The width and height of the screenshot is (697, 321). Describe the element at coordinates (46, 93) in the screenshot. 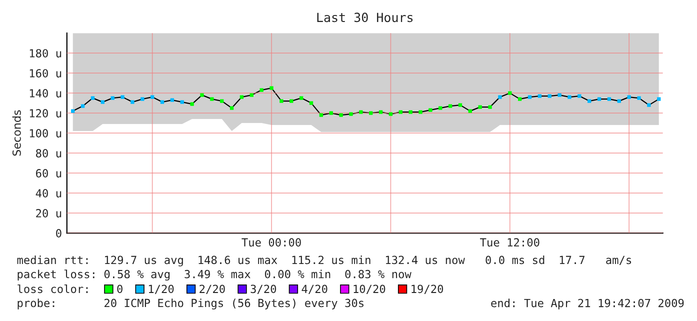

I see `y-tick-label: 140 u` at that location.